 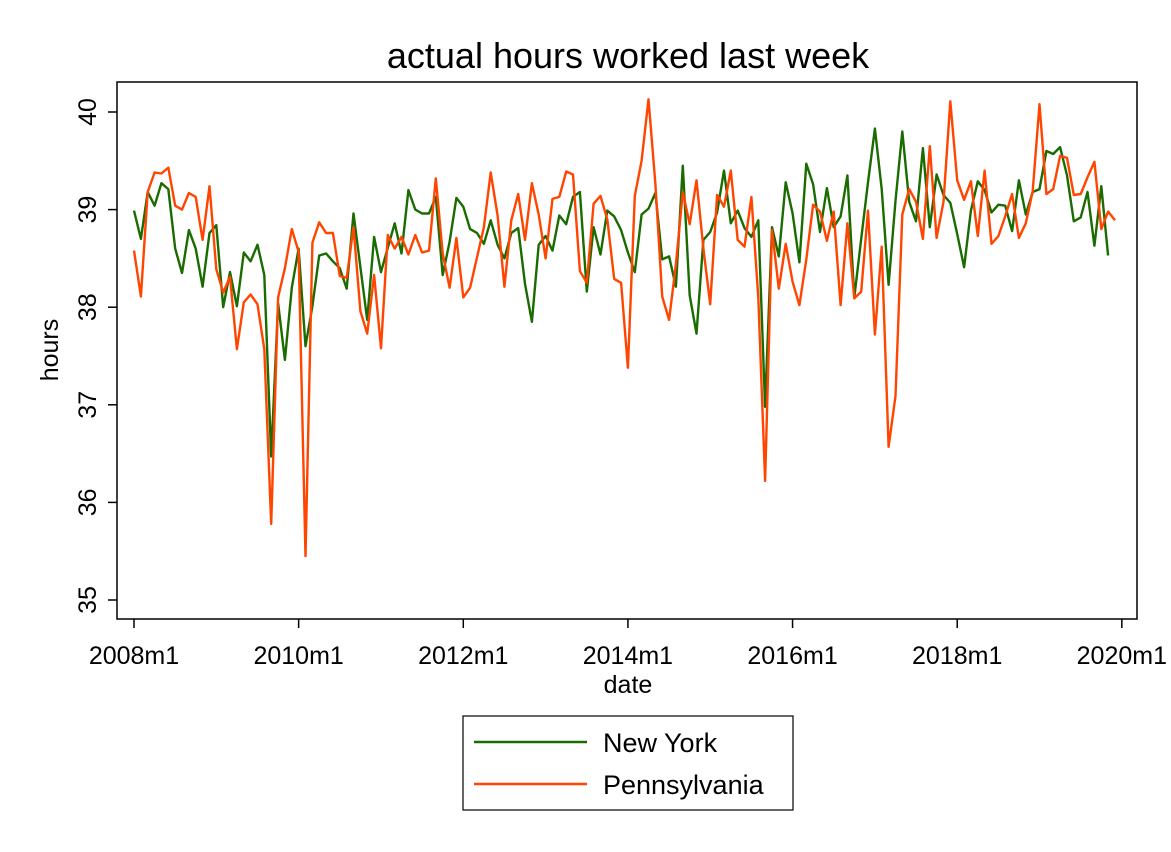 What do you see at coordinates (88, 405) in the screenshot?
I see `y-tick-label: 37` at bounding box center [88, 405].